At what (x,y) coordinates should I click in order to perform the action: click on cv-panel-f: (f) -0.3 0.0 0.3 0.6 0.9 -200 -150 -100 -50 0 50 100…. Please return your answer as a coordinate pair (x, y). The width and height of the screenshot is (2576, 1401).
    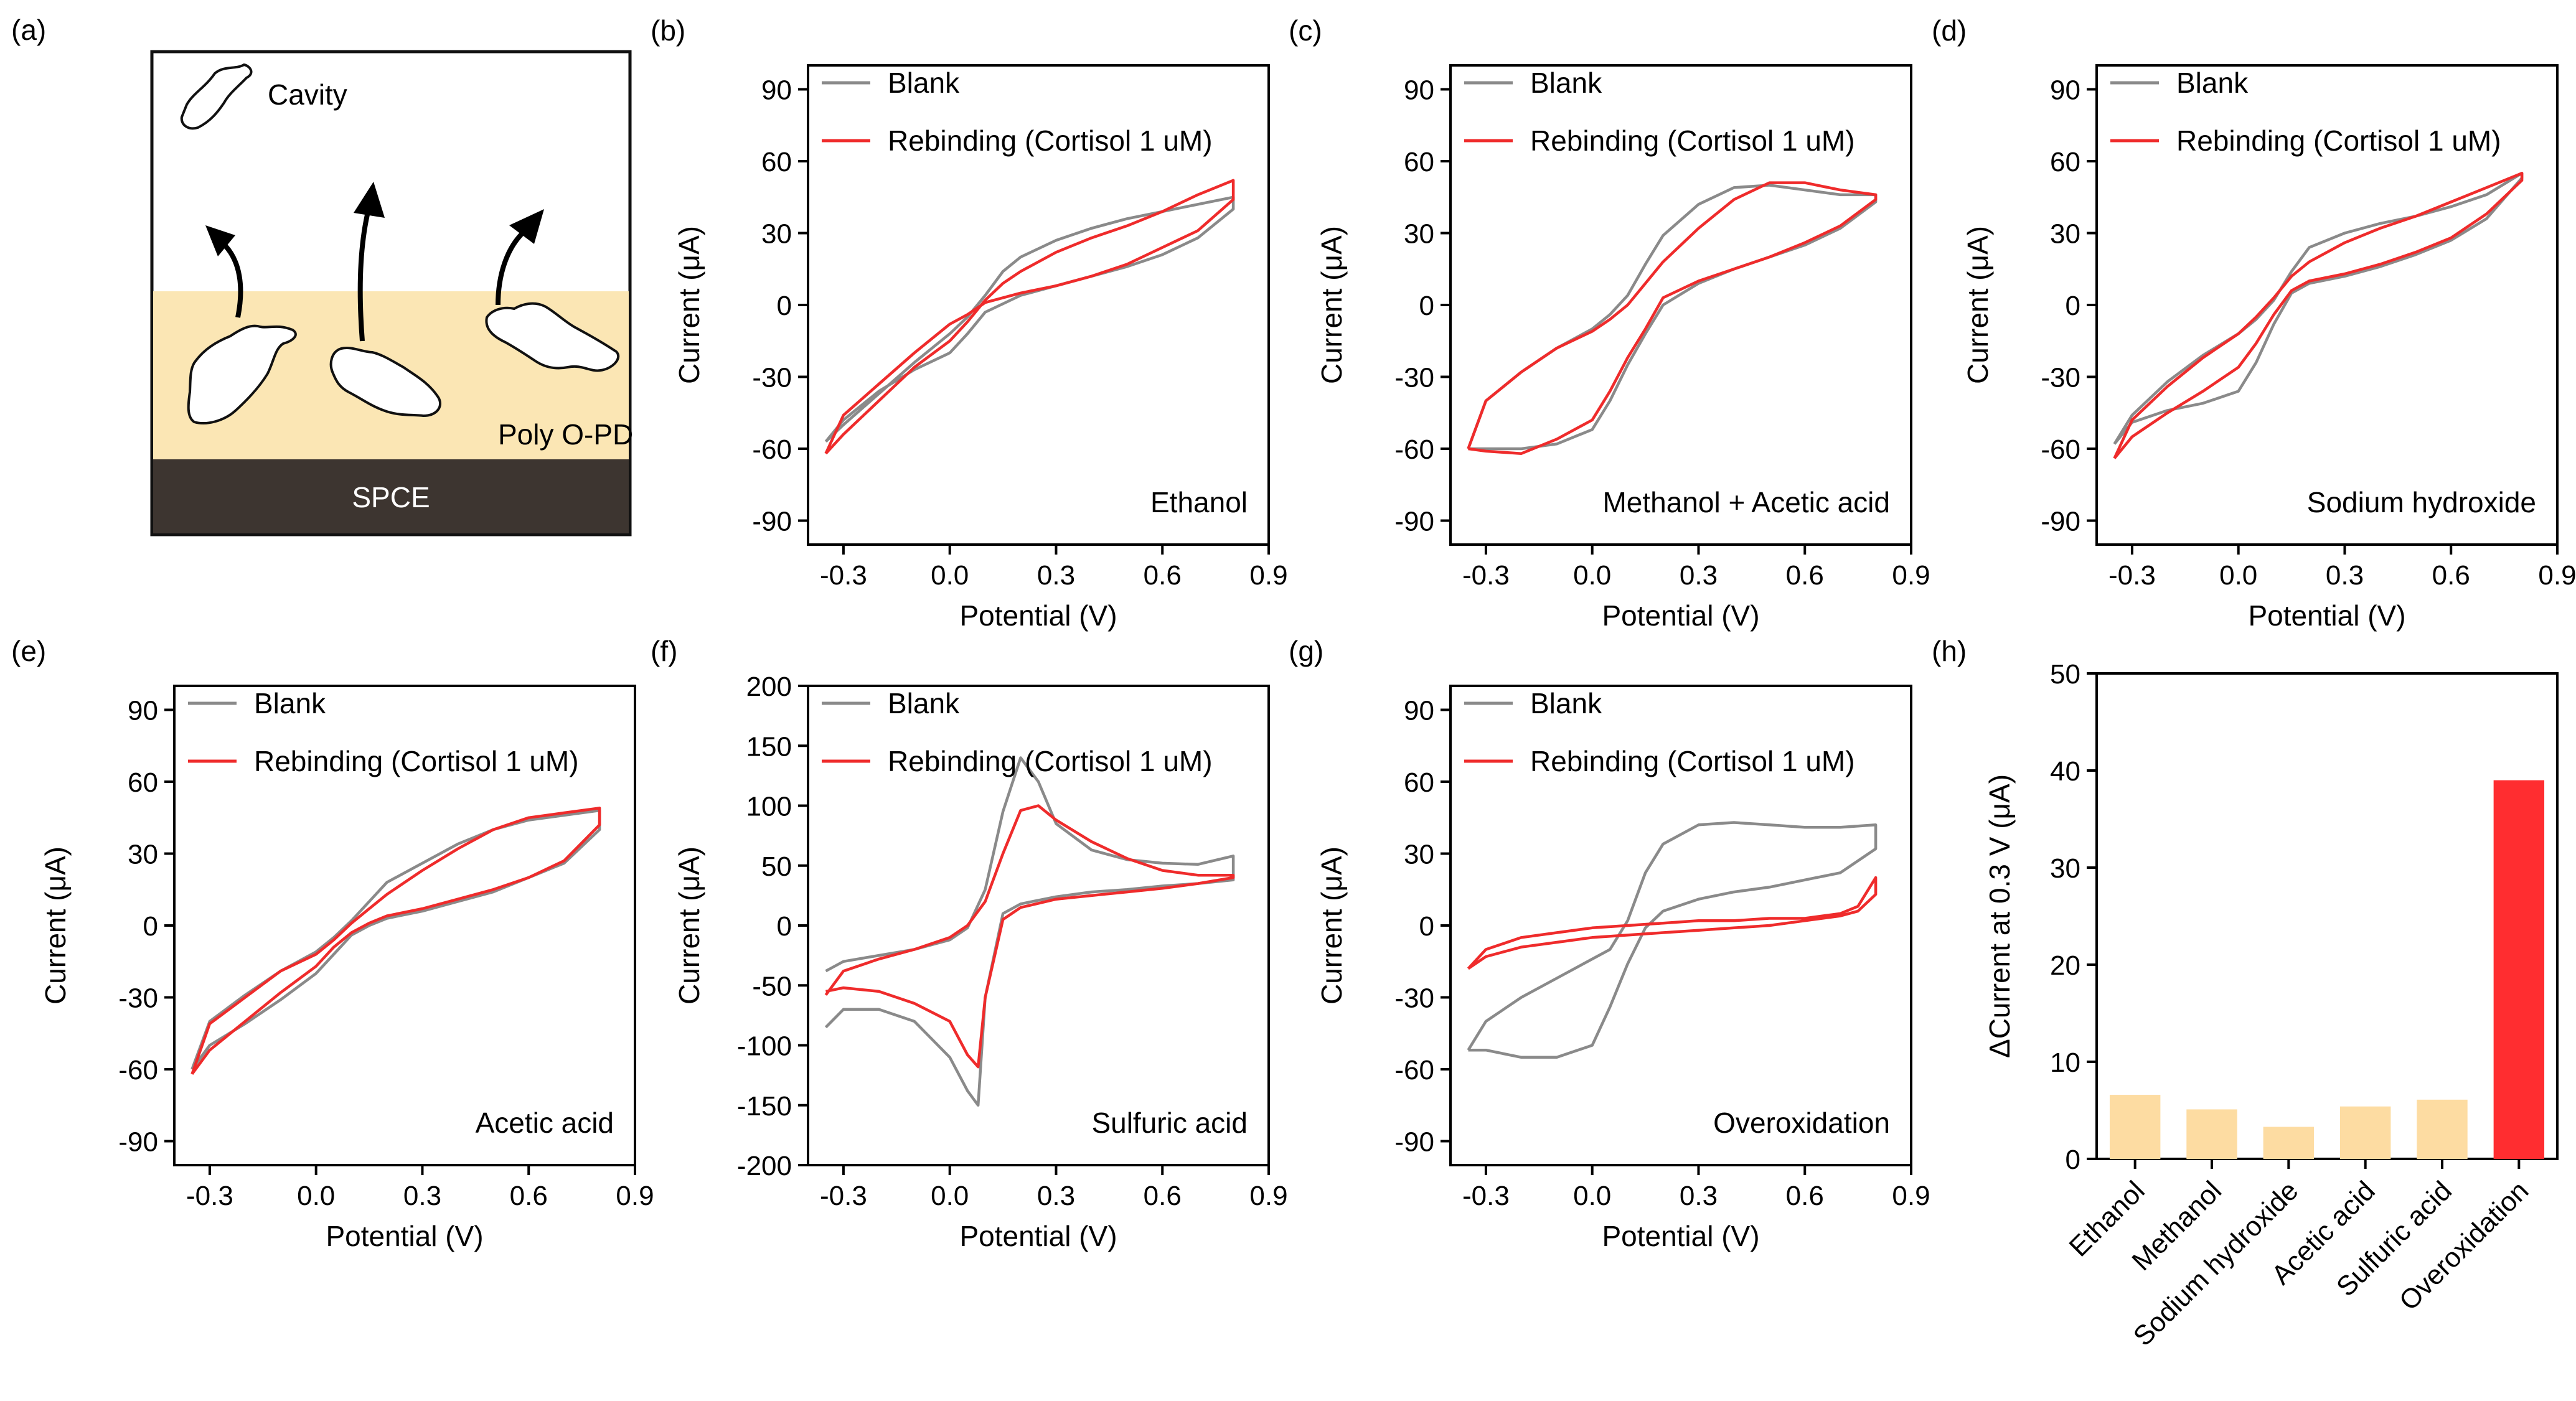
    Looking at the image, I should click on (969, 944).